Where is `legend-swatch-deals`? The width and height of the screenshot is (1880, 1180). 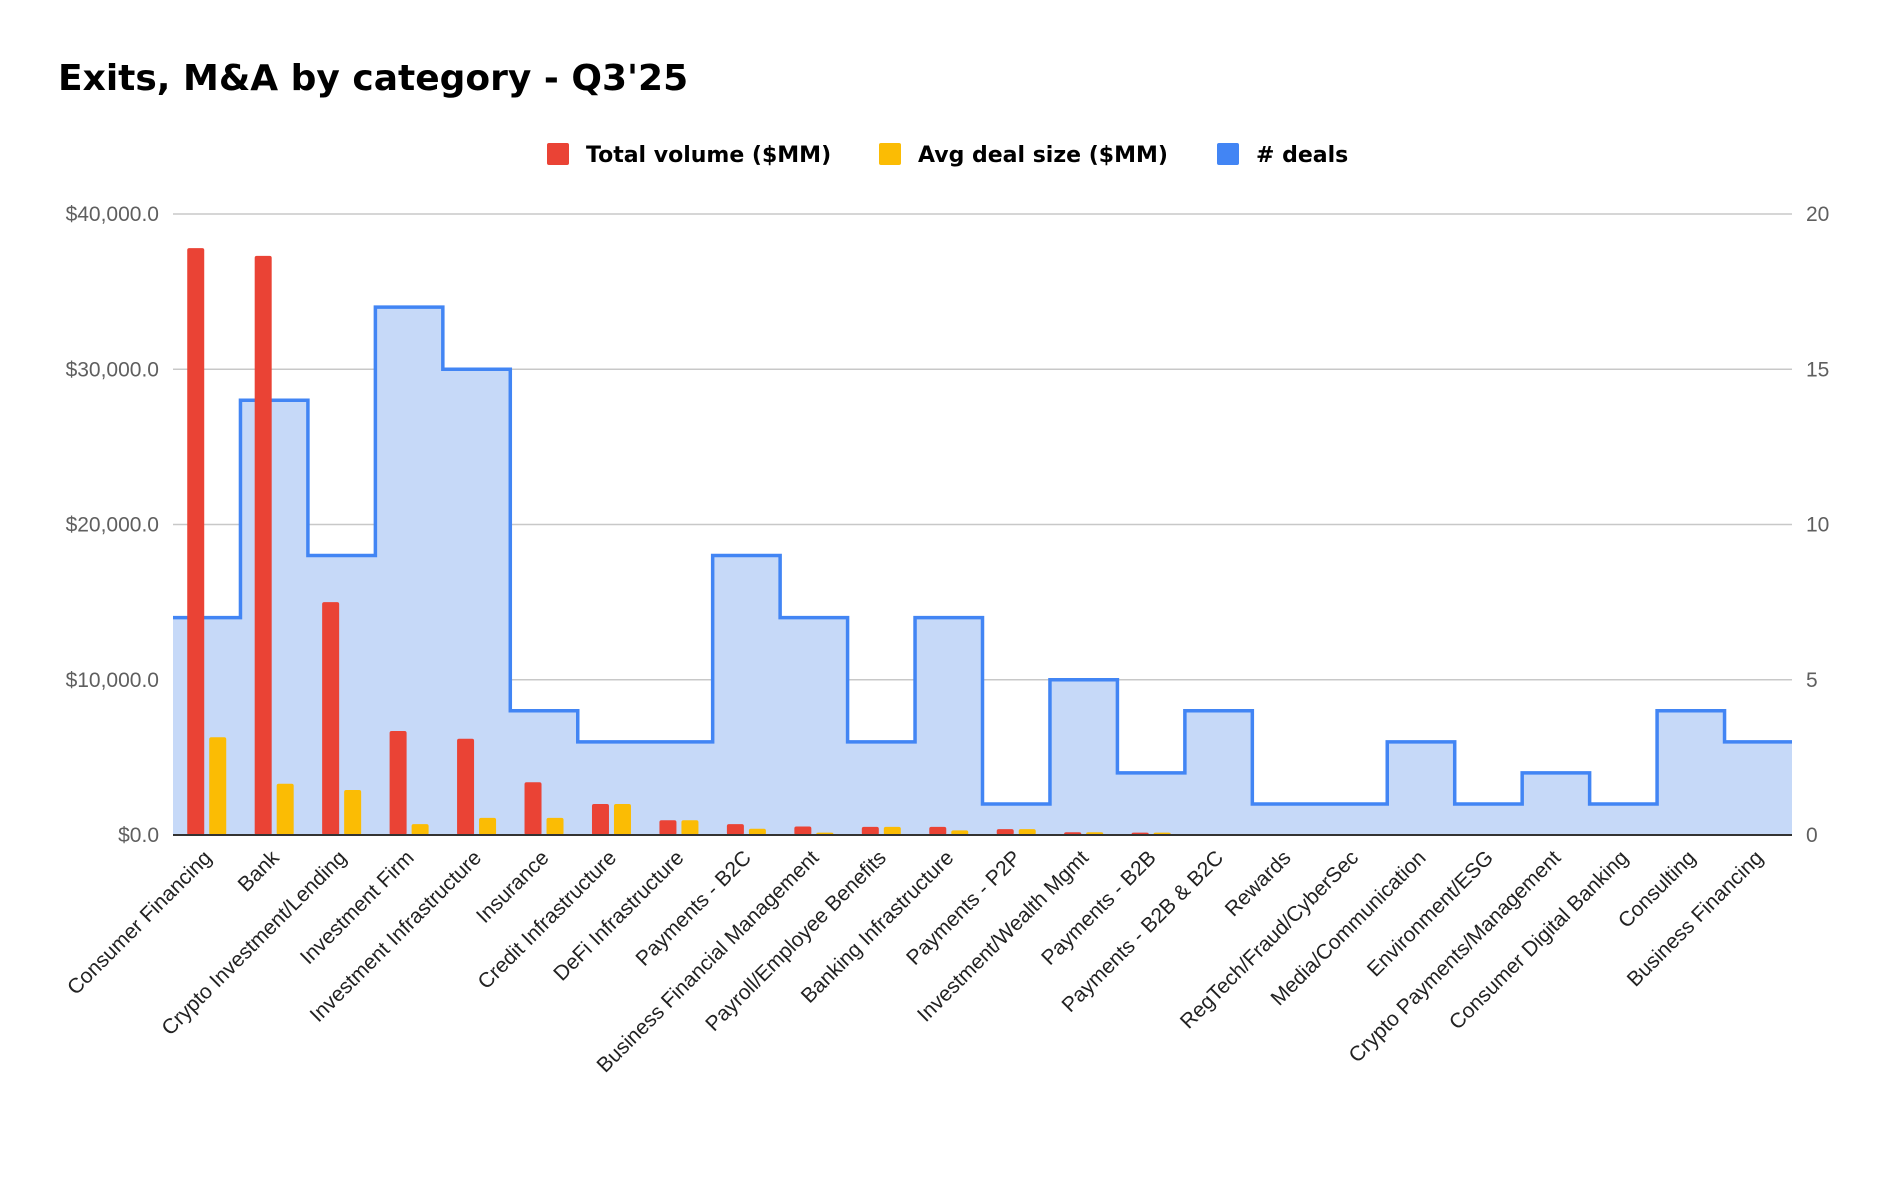
legend-swatch-deals is located at coordinates (1228, 154).